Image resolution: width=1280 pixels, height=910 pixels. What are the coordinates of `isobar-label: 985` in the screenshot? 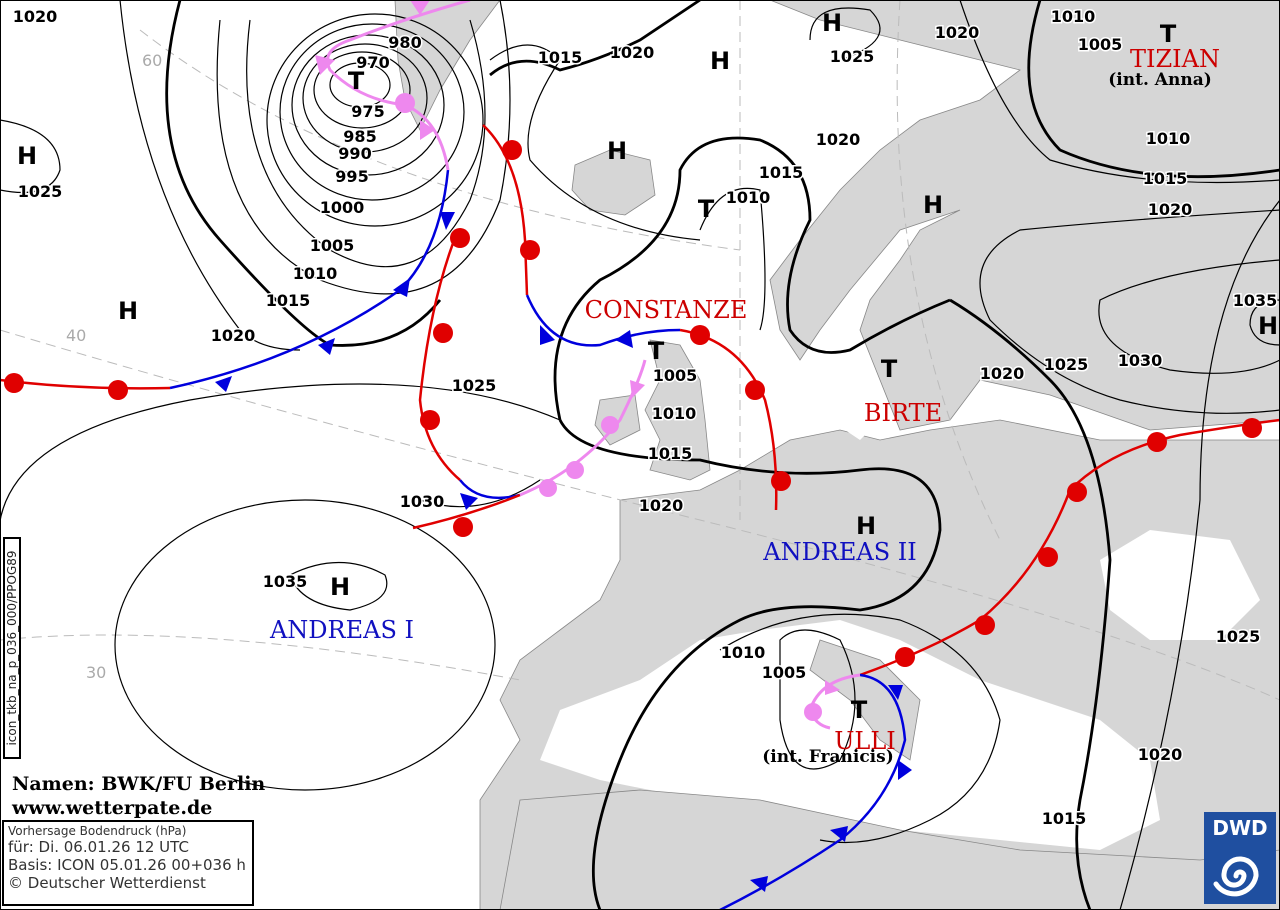 It's located at (359, 136).